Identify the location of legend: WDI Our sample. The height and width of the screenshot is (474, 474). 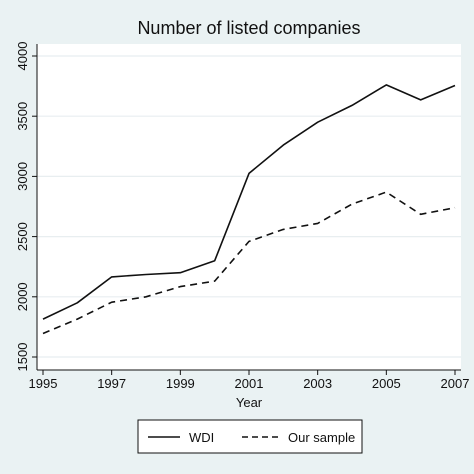
(250, 436).